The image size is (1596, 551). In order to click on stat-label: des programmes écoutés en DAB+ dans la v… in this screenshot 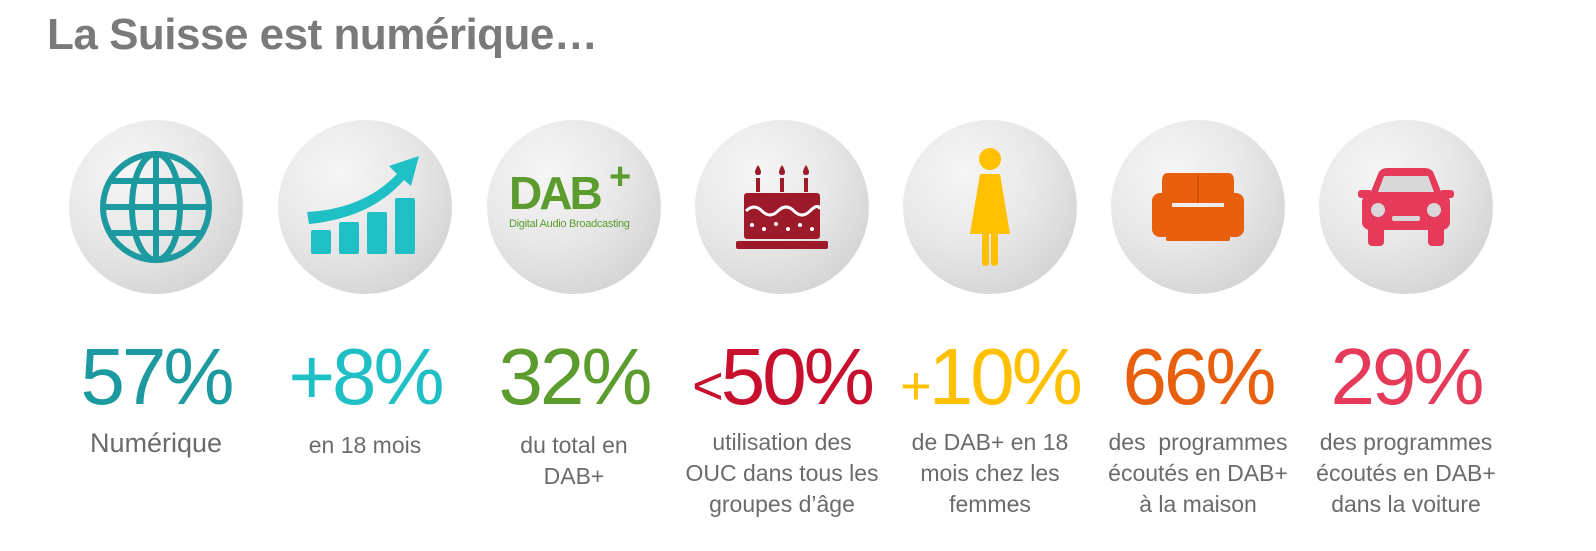, I will do `click(1406, 473)`.